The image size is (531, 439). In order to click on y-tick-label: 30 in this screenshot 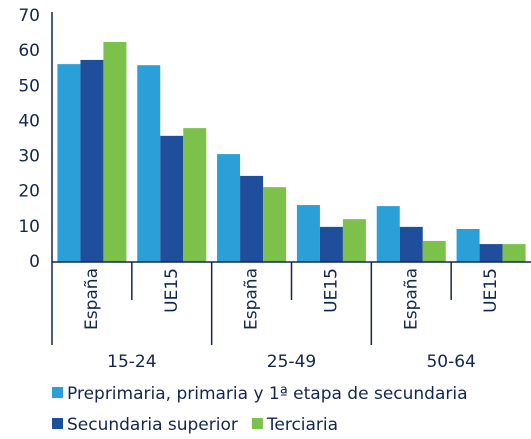, I will do `click(29, 157)`.